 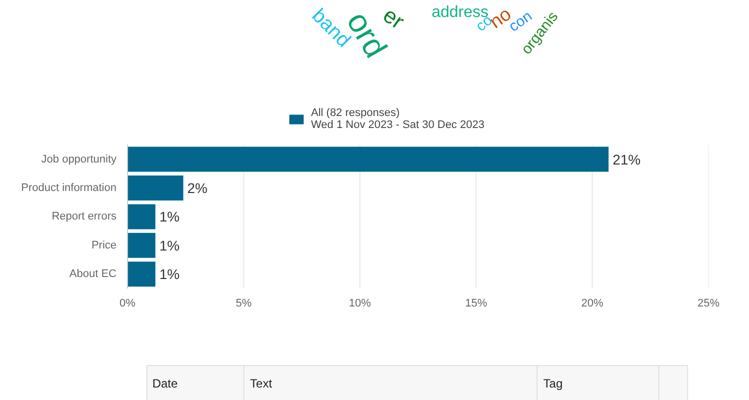 What do you see at coordinates (397, 119) in the screenshot?
I see `legend-label: All (82 responses) Wed 1 Nov 2023 - Sat 30 Dec 2023` at bounding box center [397, 119].